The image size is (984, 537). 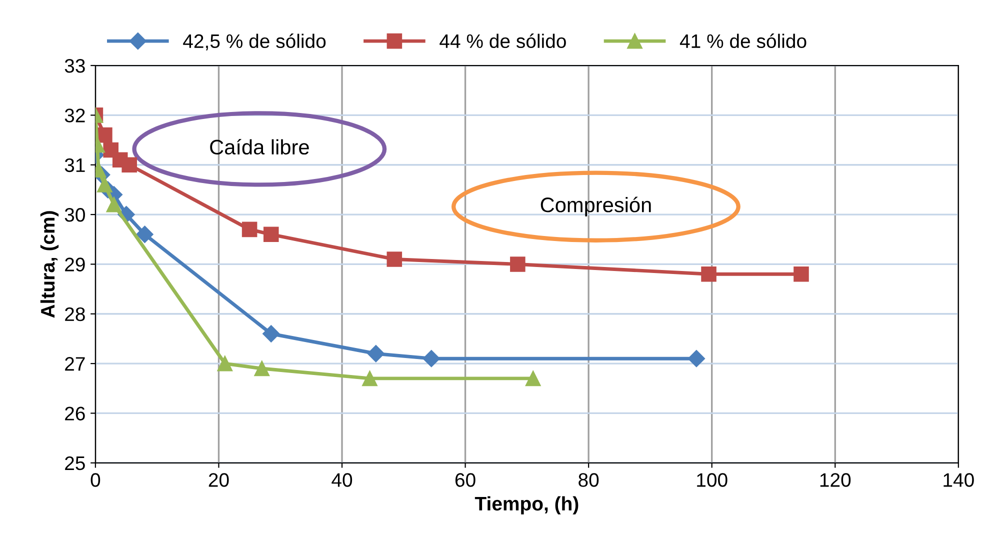 I want to click on y-tick-label: 26, so click(x=75, y=413).